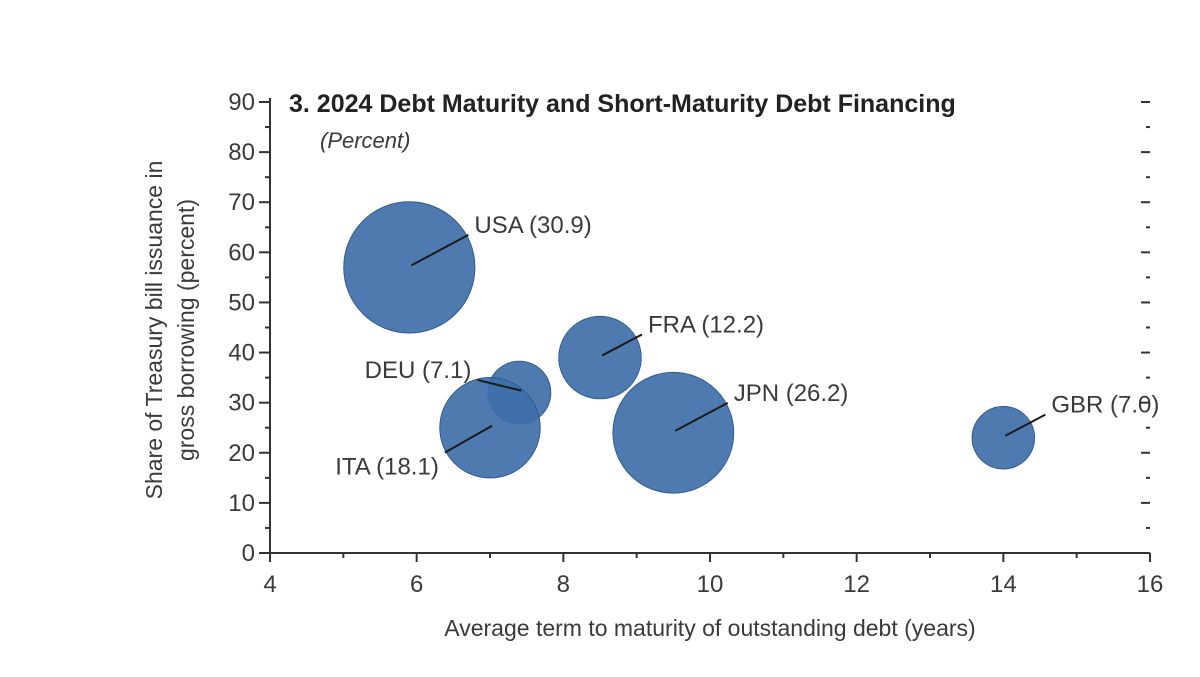 This screenshot has height=677, width=1200. Describe the element at coordinates (856, 584) in the screenshot. I see `x-tick-label: 12` at that location.